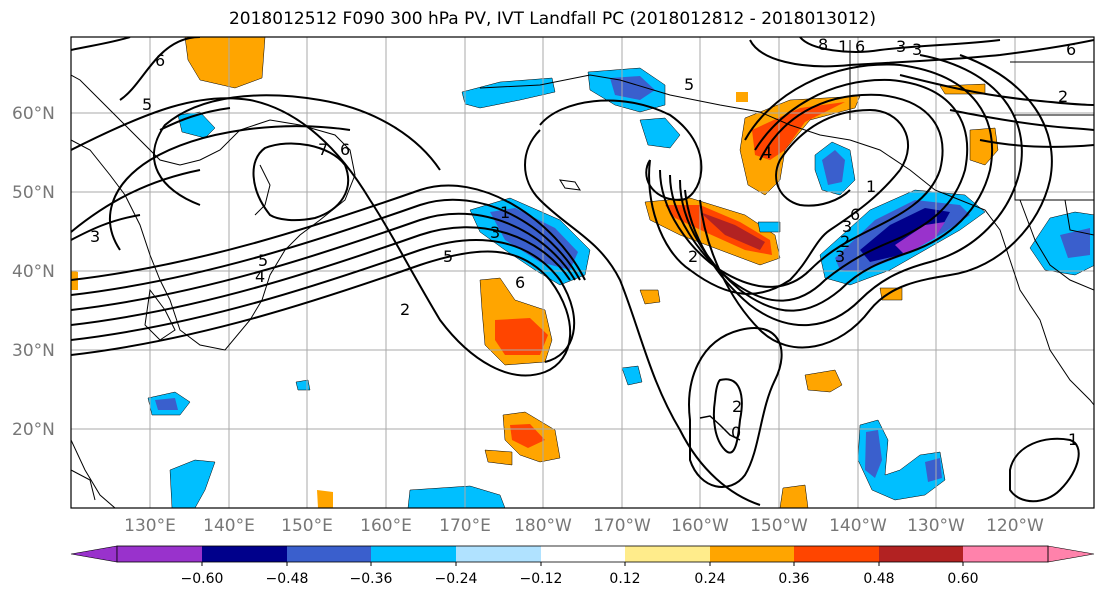 The image size is (1105, 601). What do you see at coordinates (709, 579) in the screenshot?
I see `colorbar-tick-label: 0.24` at bounding box center [709, 579].